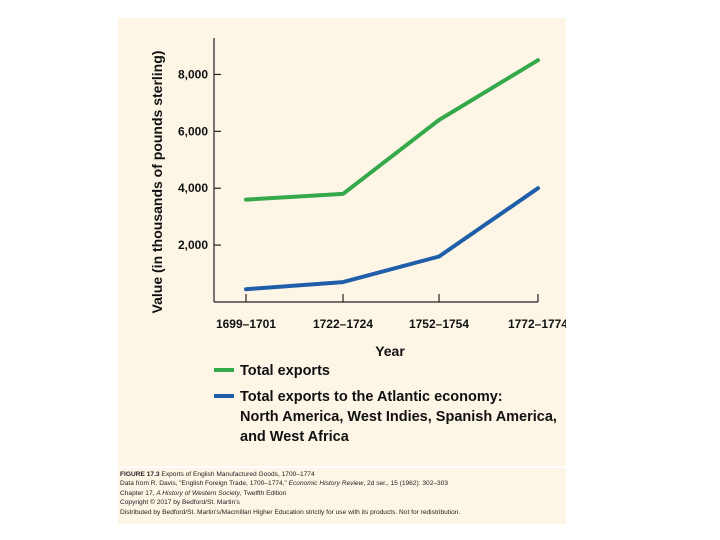  What do you see at coordinates (198, 493) in the screenshot?
I see `book-title: A History of Western Society` at bounding box center [198, 493].